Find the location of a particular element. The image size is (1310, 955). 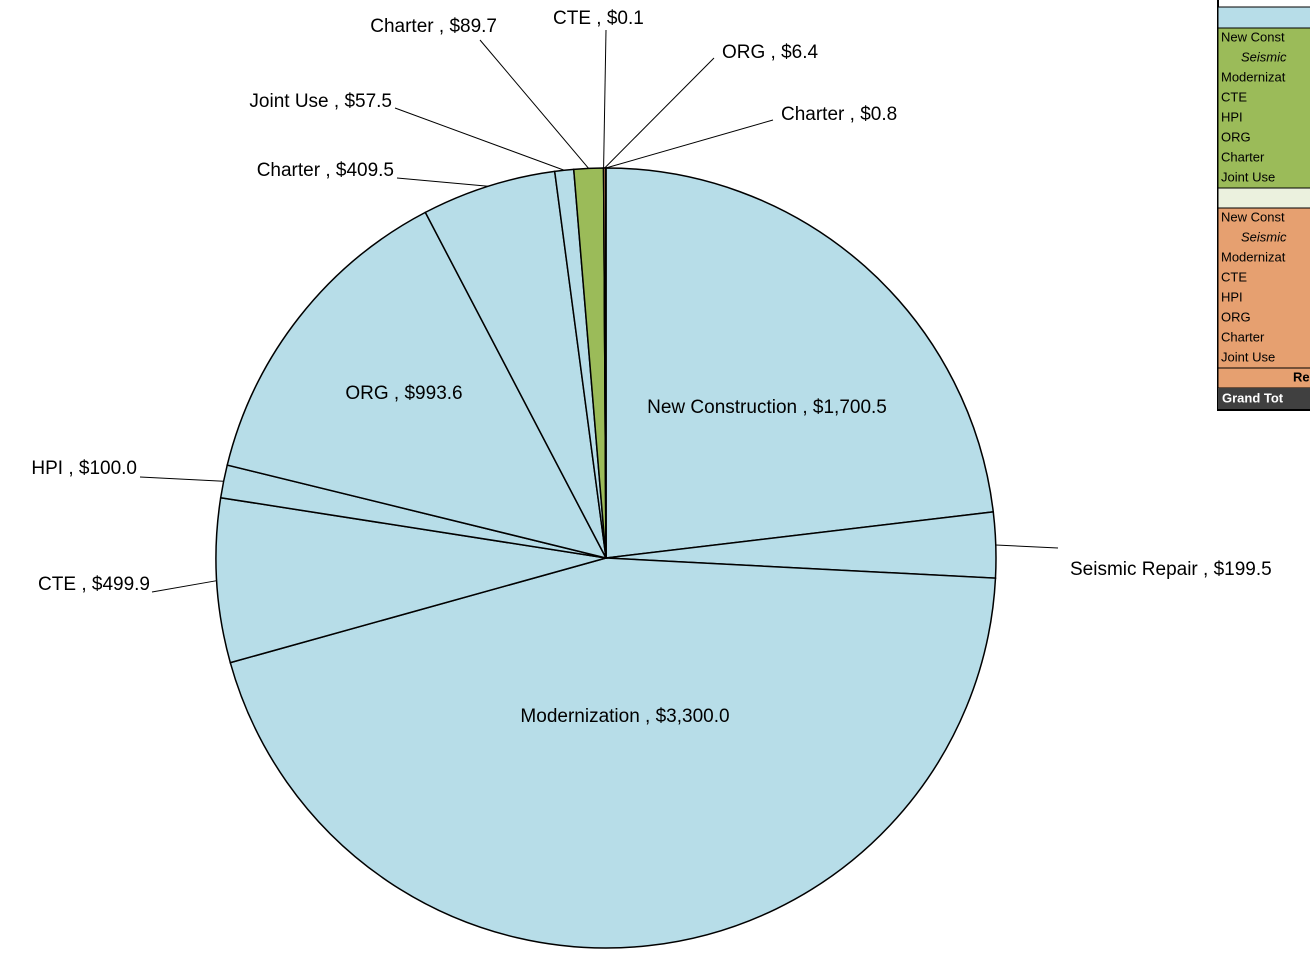

data-label: Charter , $409.5 is located at coordinates (325, 170).